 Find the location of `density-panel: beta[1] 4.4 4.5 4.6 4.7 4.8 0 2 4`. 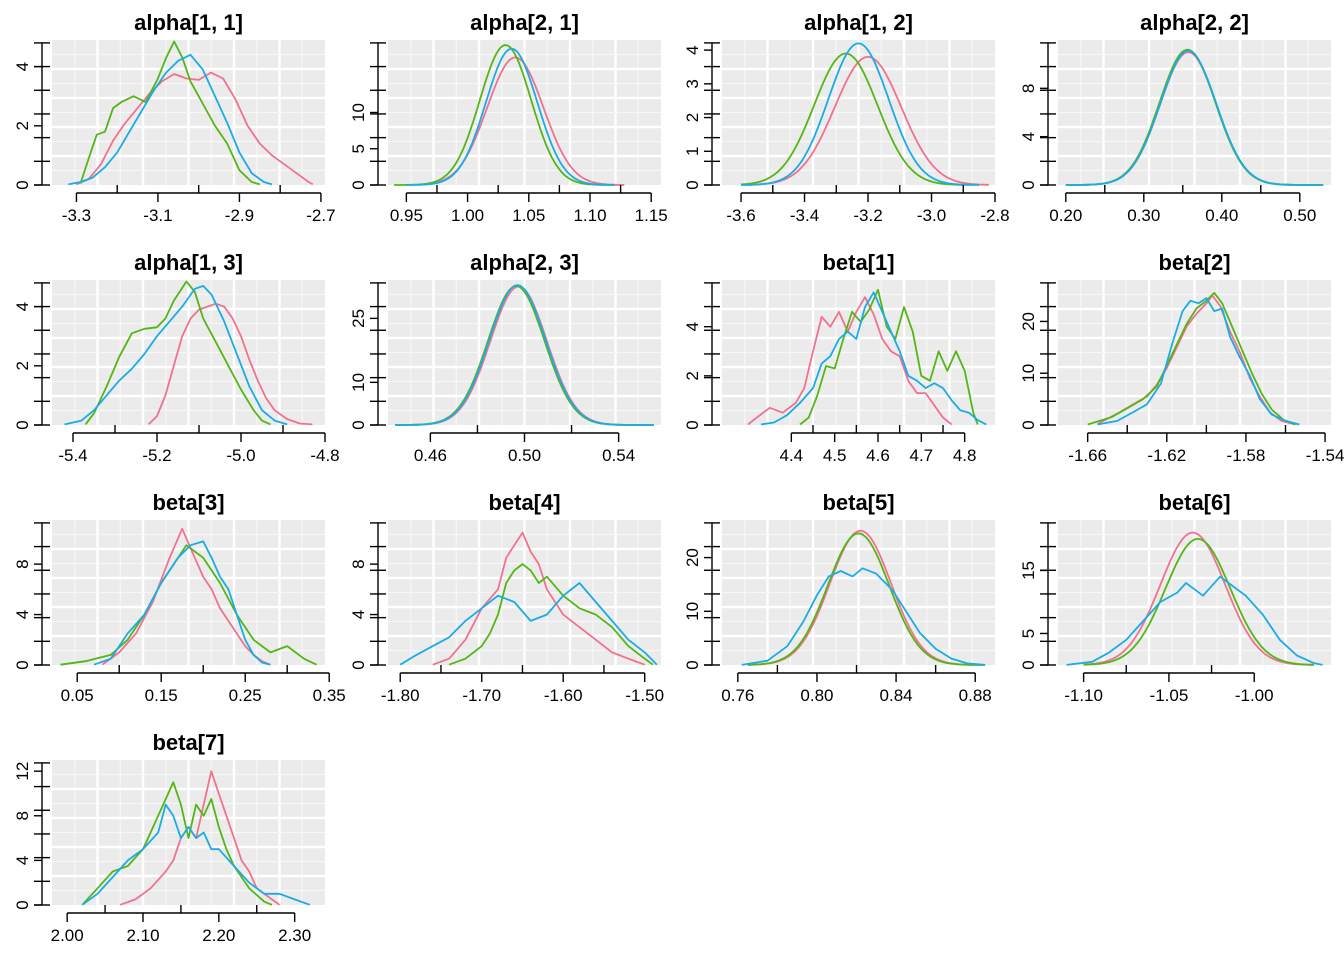

density-panel: beta[1] 4.4 4.5 4.6 4.7 4.8 0 2 4 is located at coordinates (839, 357).